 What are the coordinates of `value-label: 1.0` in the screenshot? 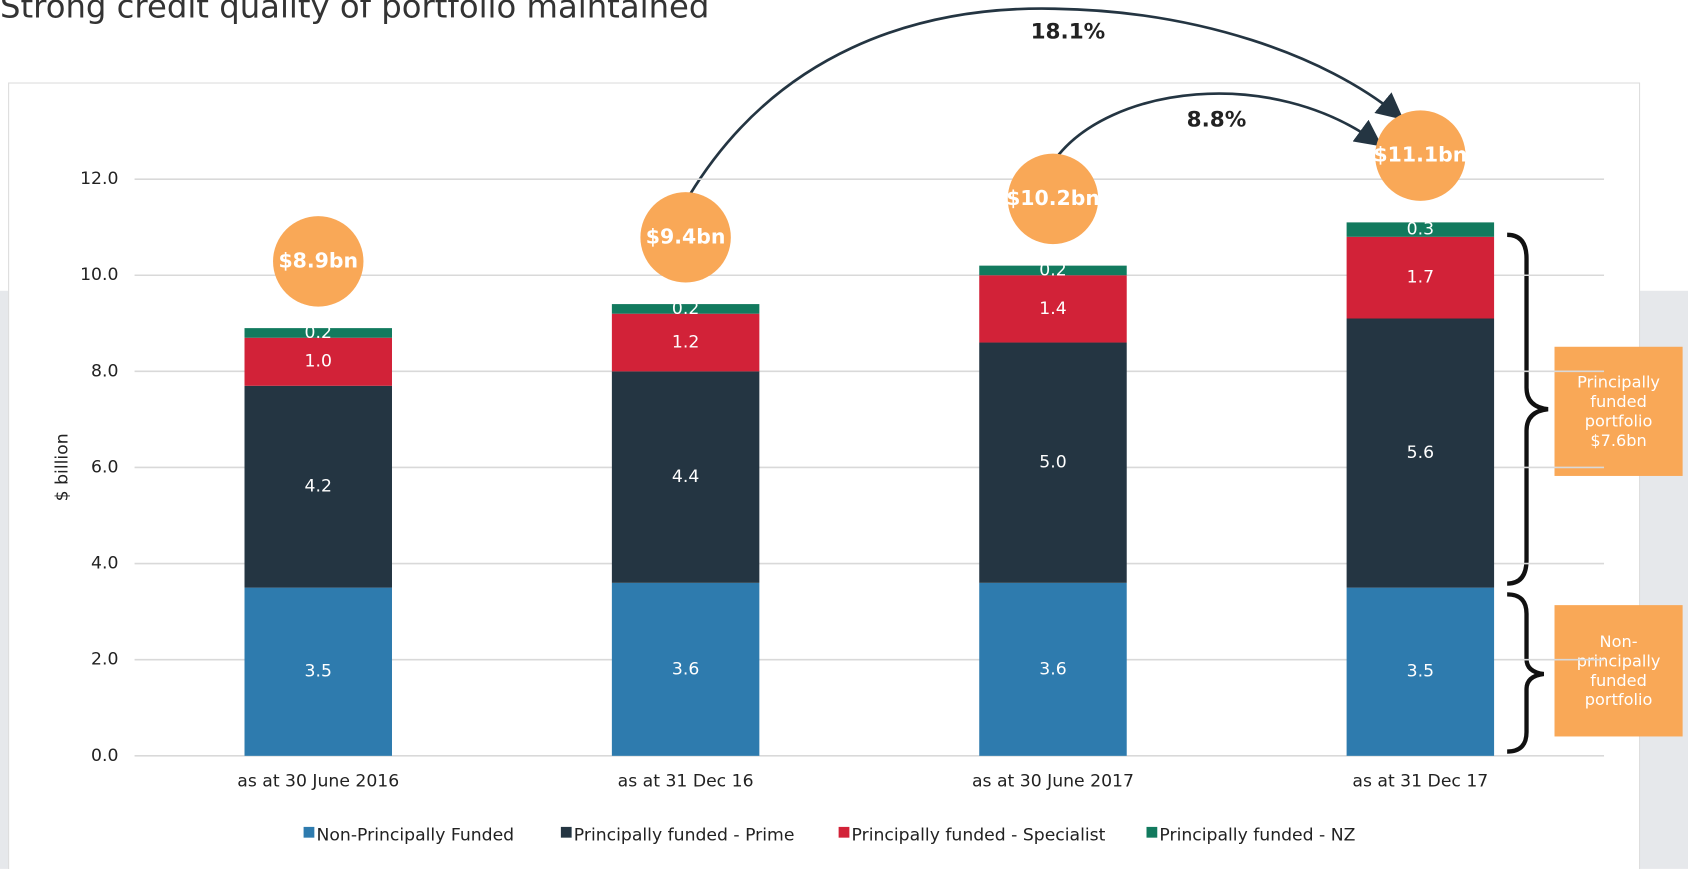 It's located at (318, 362).